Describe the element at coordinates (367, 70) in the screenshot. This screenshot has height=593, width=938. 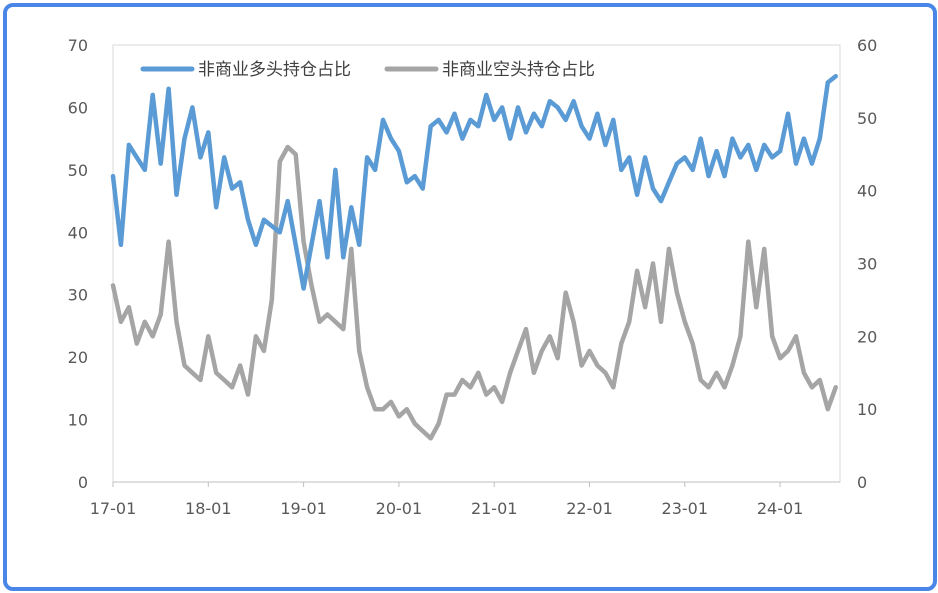
I see `legend: 非商业多头持仓占比 非商业空头持仓占比` at that location.